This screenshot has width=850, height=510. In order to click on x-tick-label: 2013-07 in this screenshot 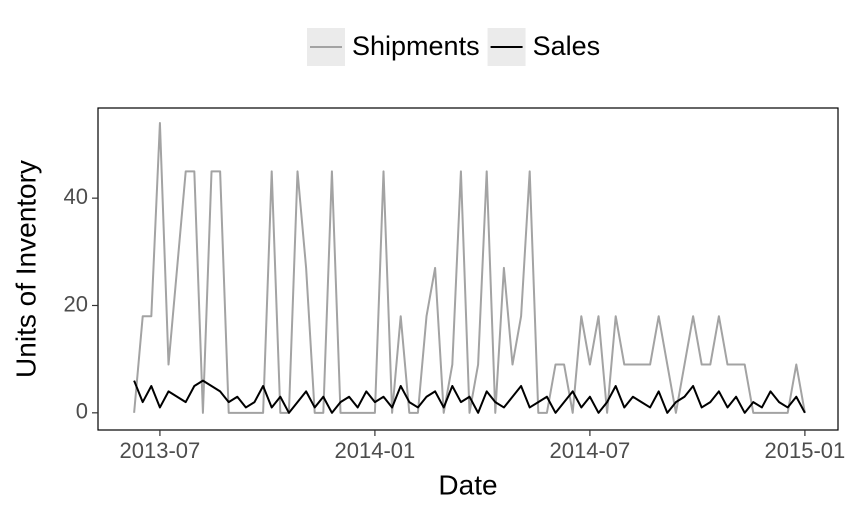, I will do `click(160, 450)`.